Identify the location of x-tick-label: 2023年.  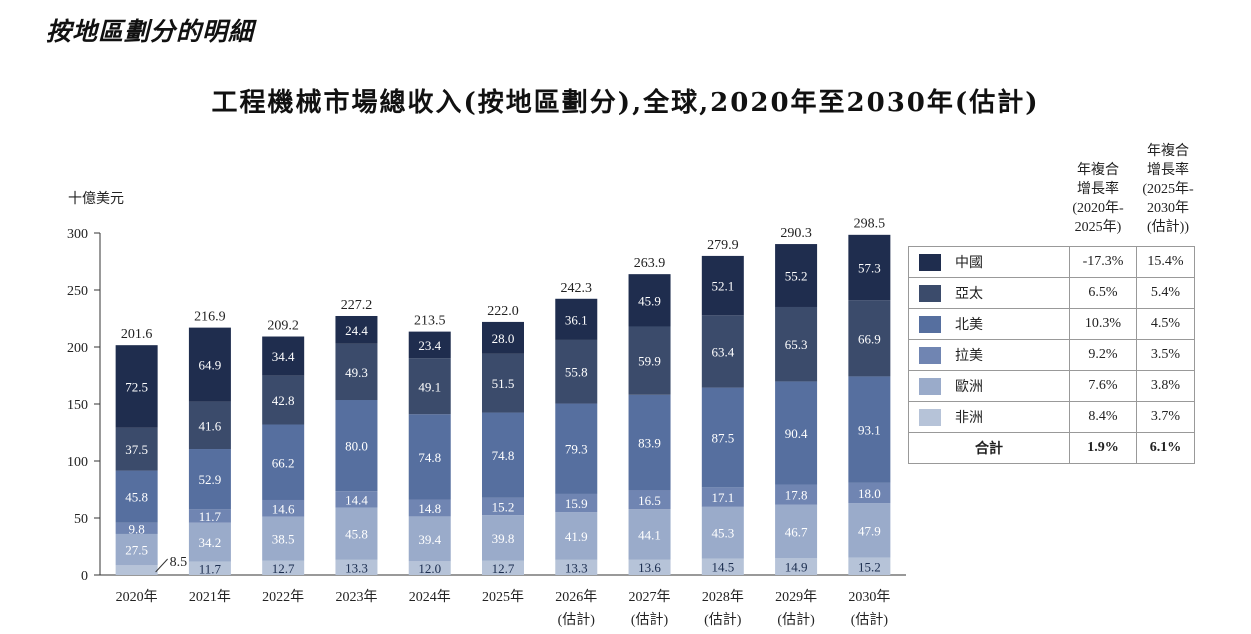
(356, 597).